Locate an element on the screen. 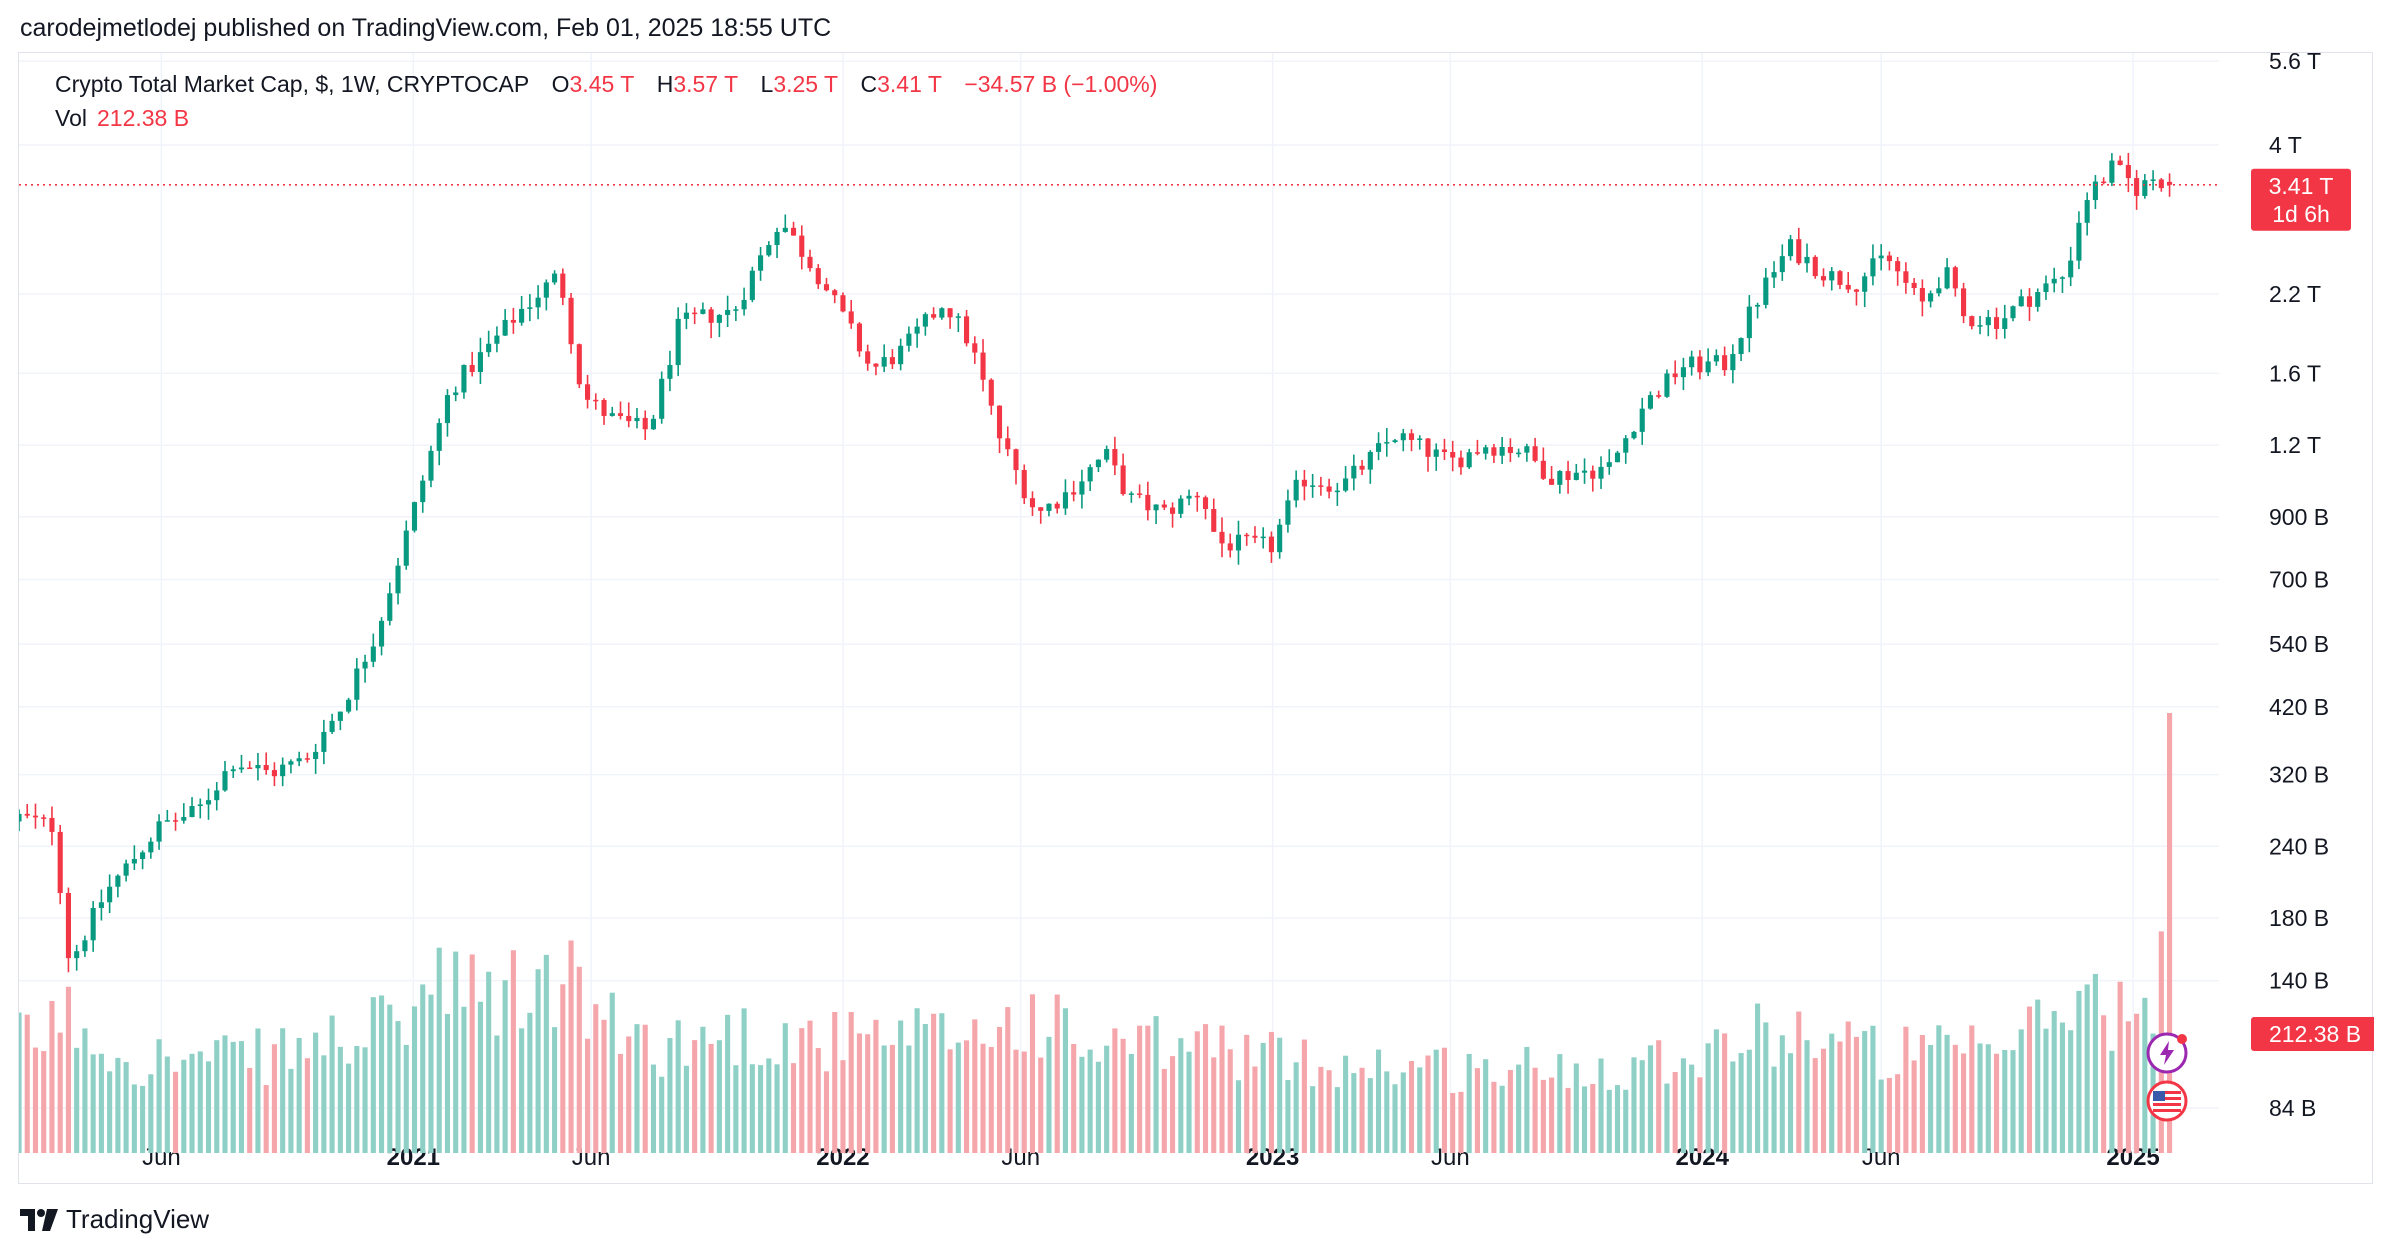 The width and height of the screenshot is (2390, 1254). y-tick-label: 1.6 T is located at coordinates (2295, 373).